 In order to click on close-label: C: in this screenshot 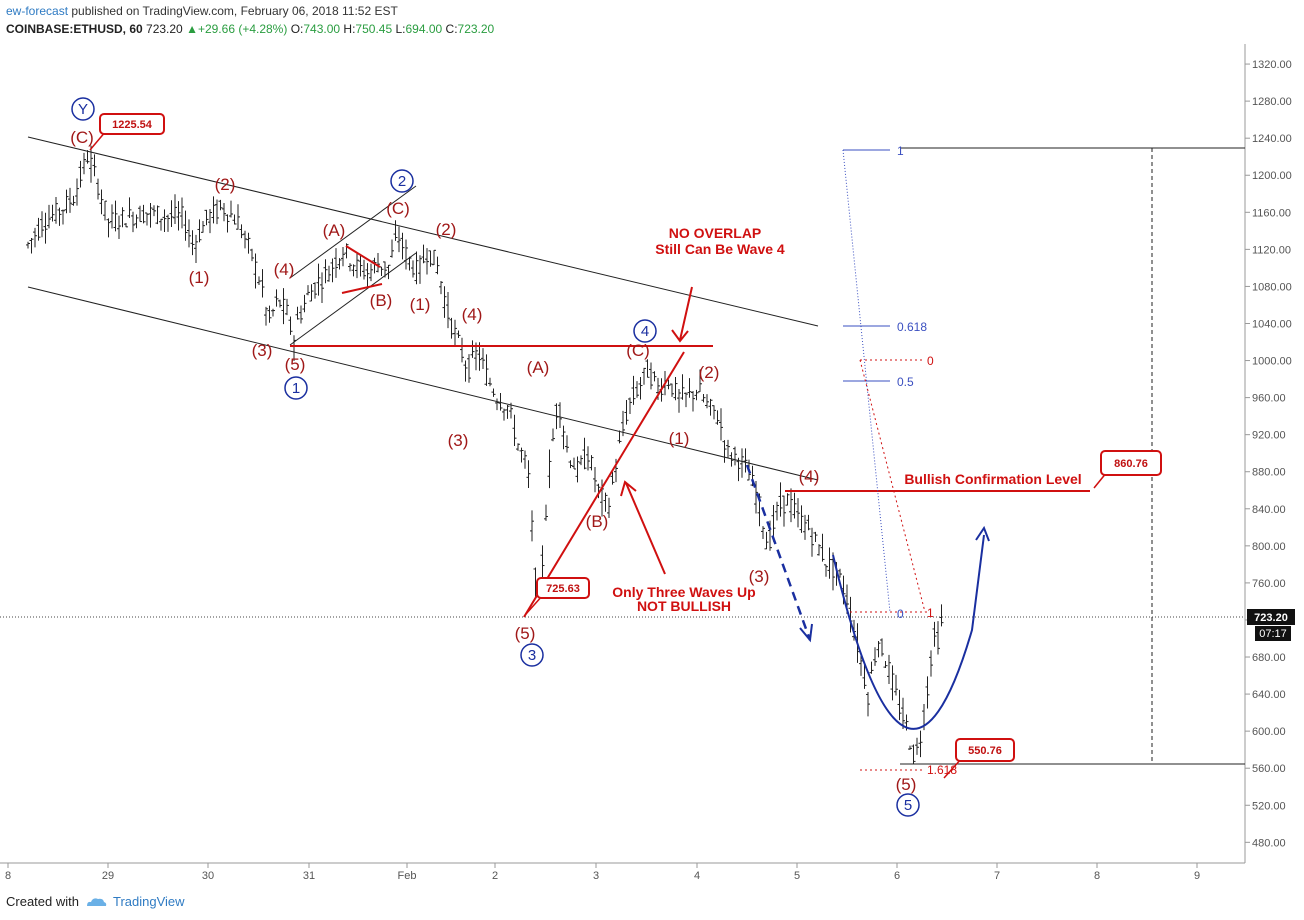, I will do `click(451, 29)`.